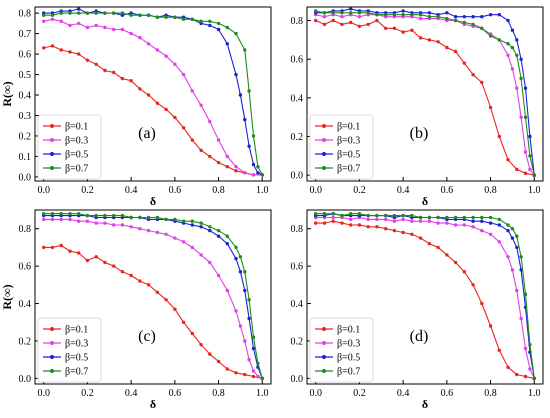 The image size is (550, 418). Describe the element at coordinates (25, 267) in the screenshot. I see `y-tick-label: 0.6` at that location.